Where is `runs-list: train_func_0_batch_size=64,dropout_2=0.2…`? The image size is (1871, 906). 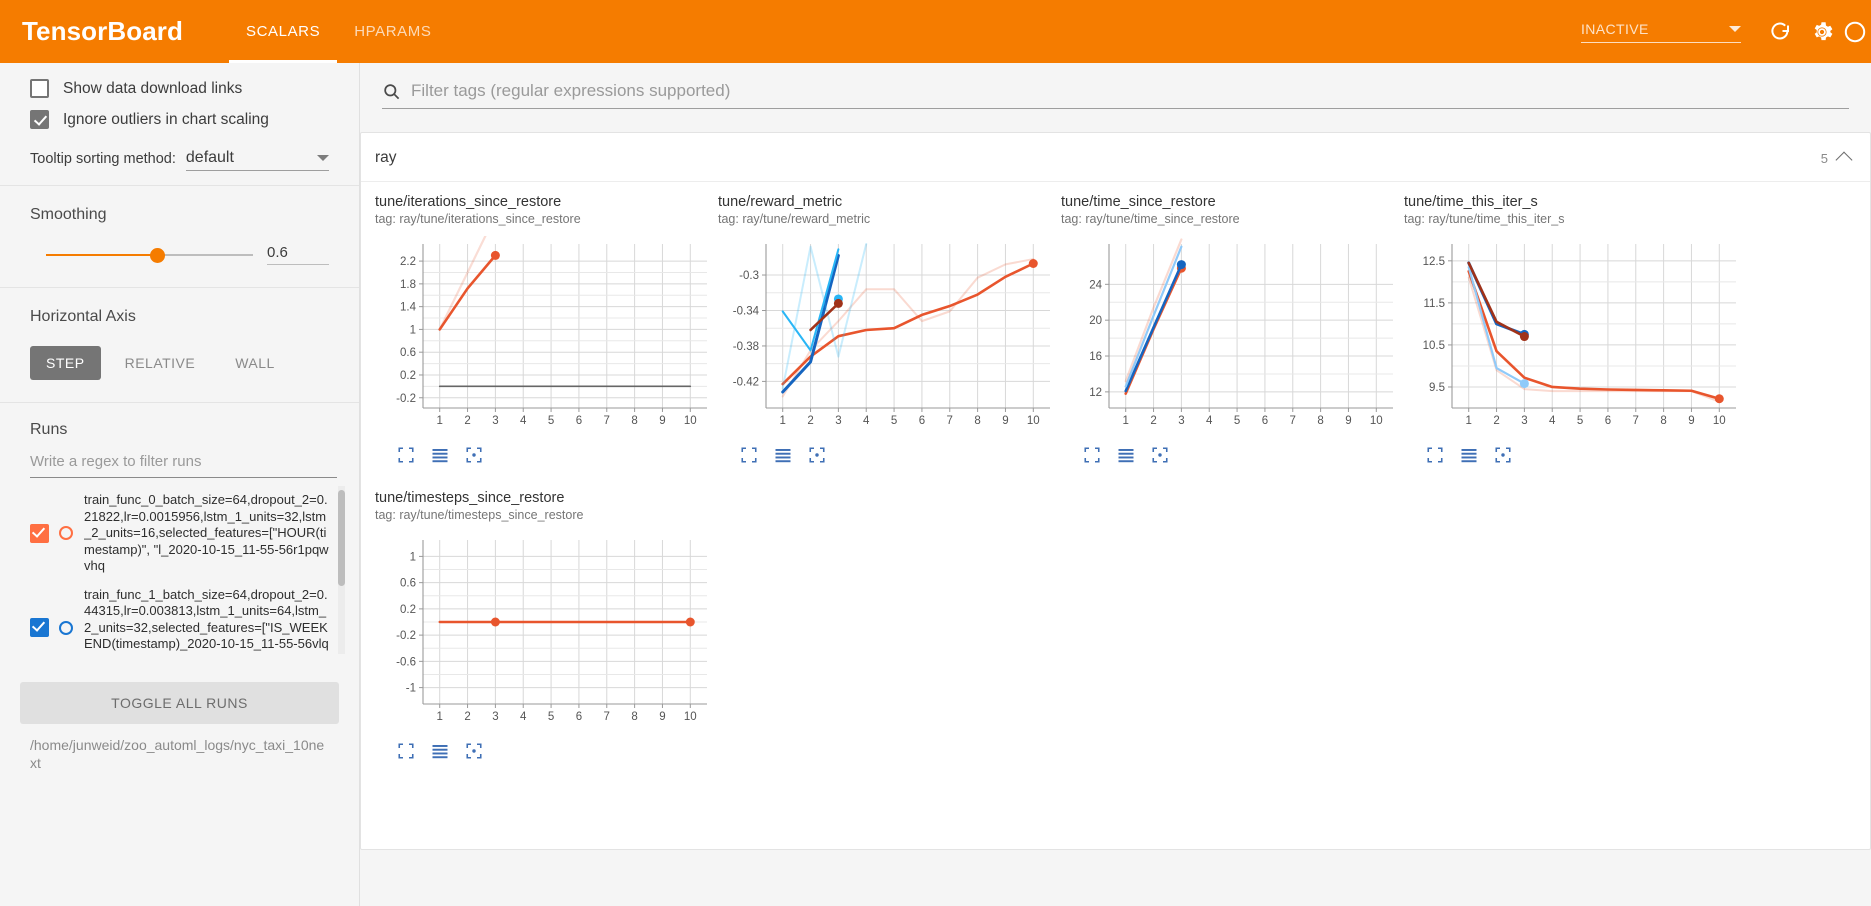 runs-list: train_func_0_batch_size=64,dropout_2=0.2… is located at coordinates (187, 570).